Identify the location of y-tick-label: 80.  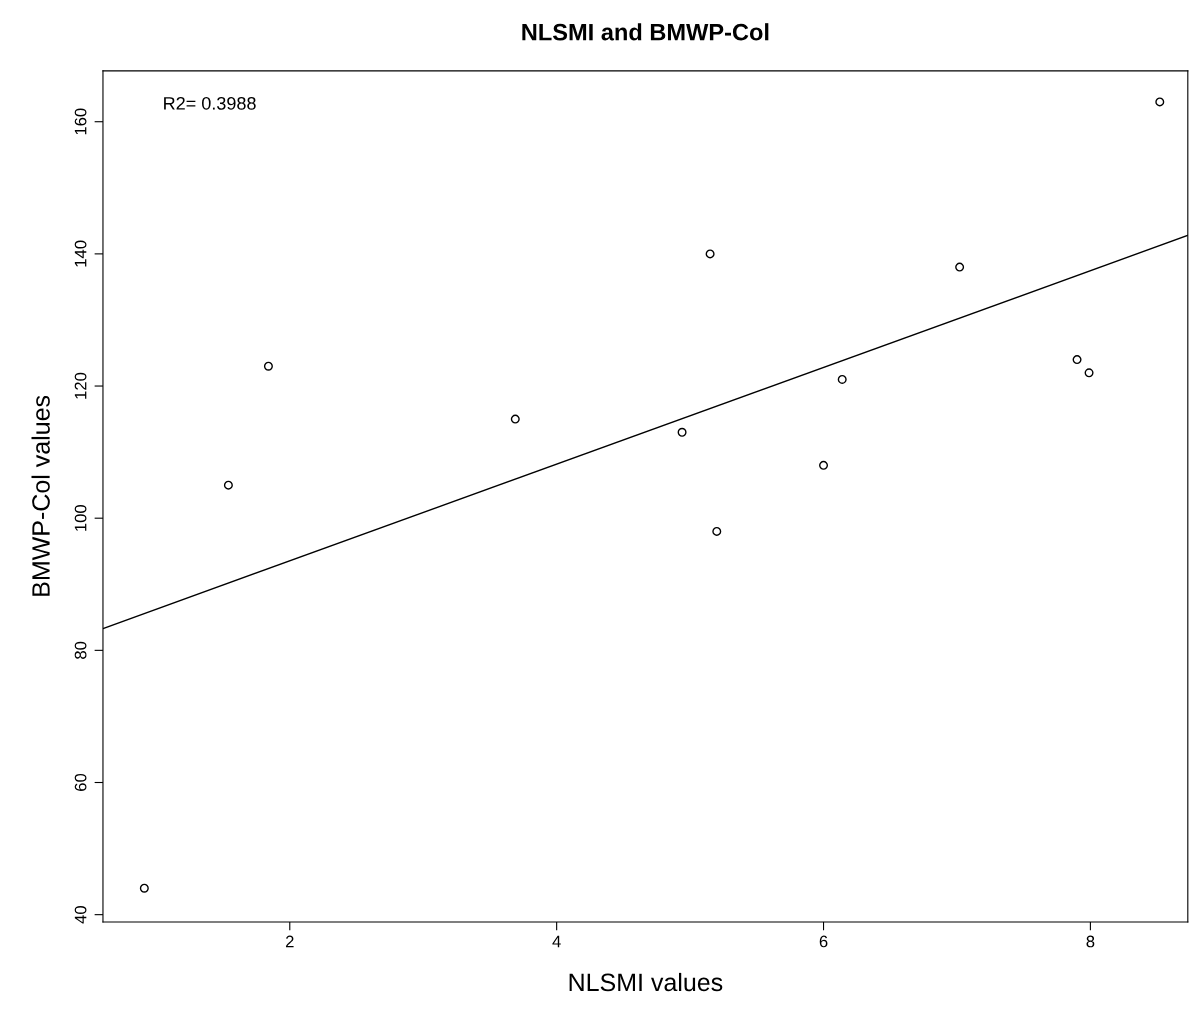
(80, 650).